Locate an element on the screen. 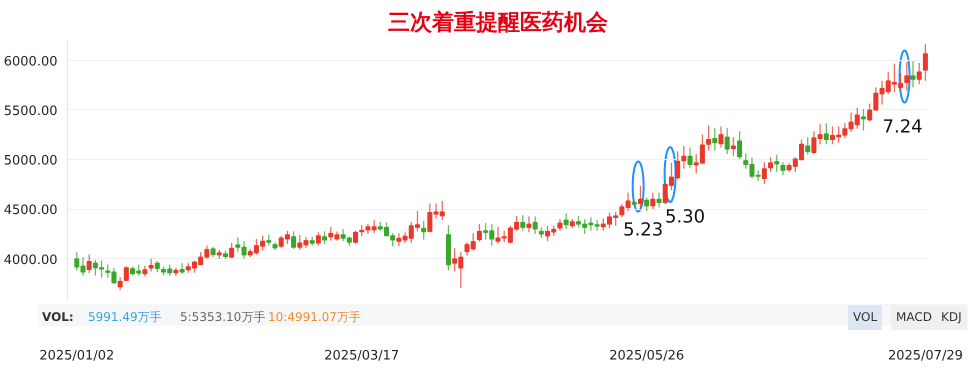 This screenshot has width=968, height=370. text: VOL: is located at coordinates (58, 317).